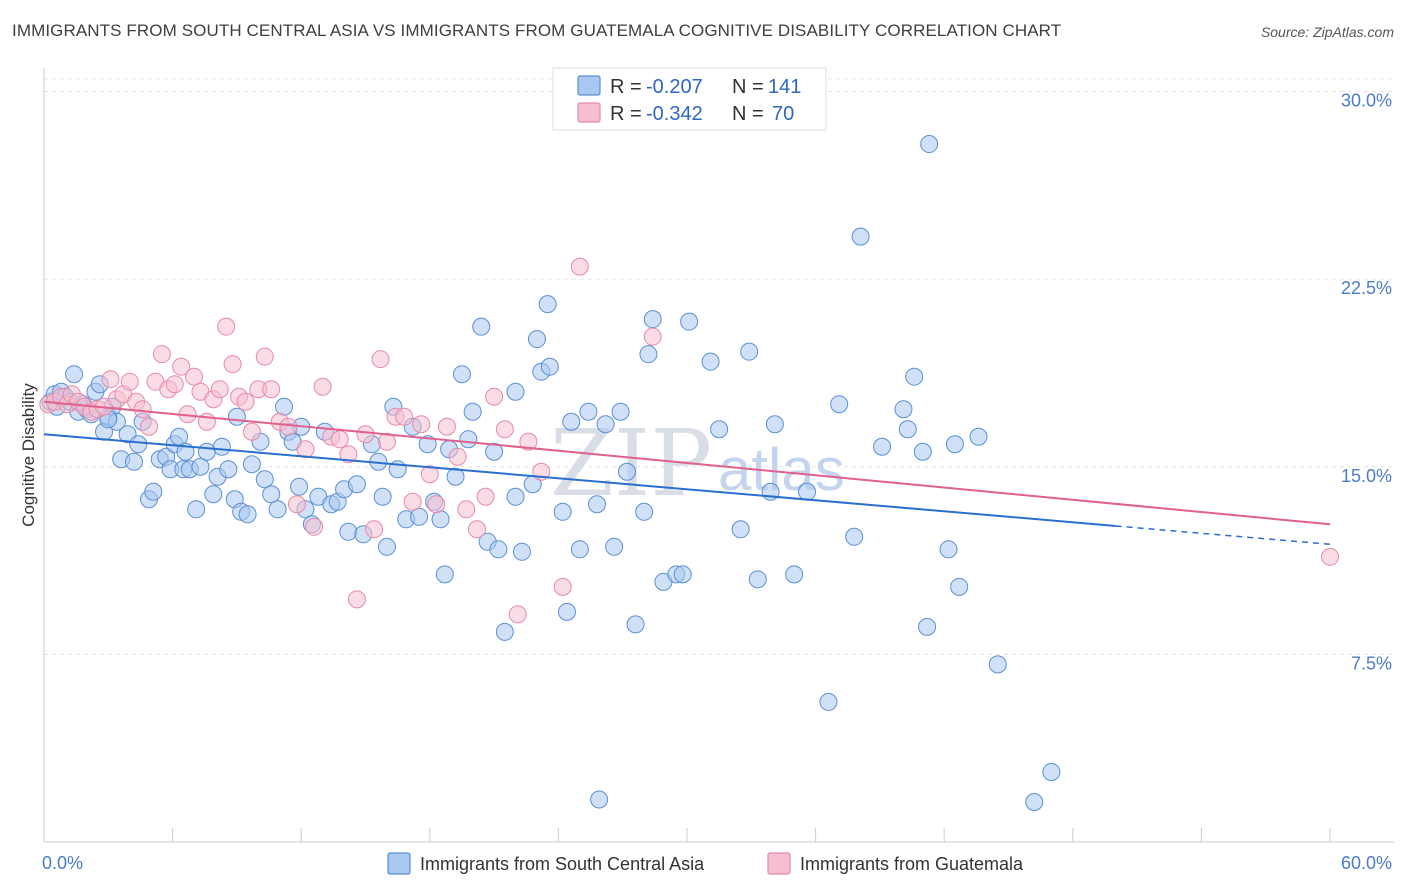  I want to click on legend-n-label-1: N =, so click(748, 87).